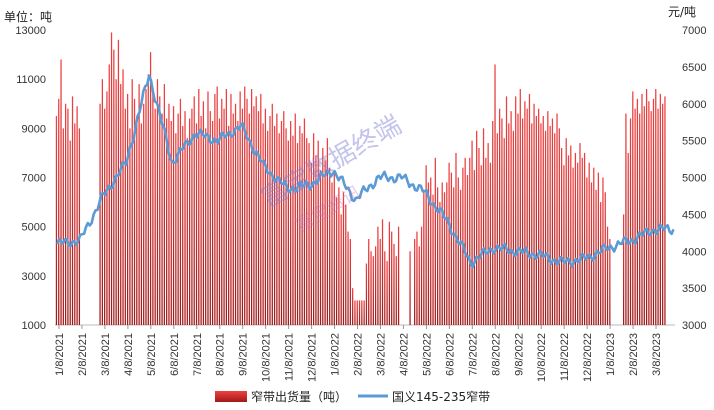 The height and width of the screenshot is (410, 714). Describe the element at coordinates (28, 16) in the screenshot. I see `left-unit-label: 单位：吨` at that location.